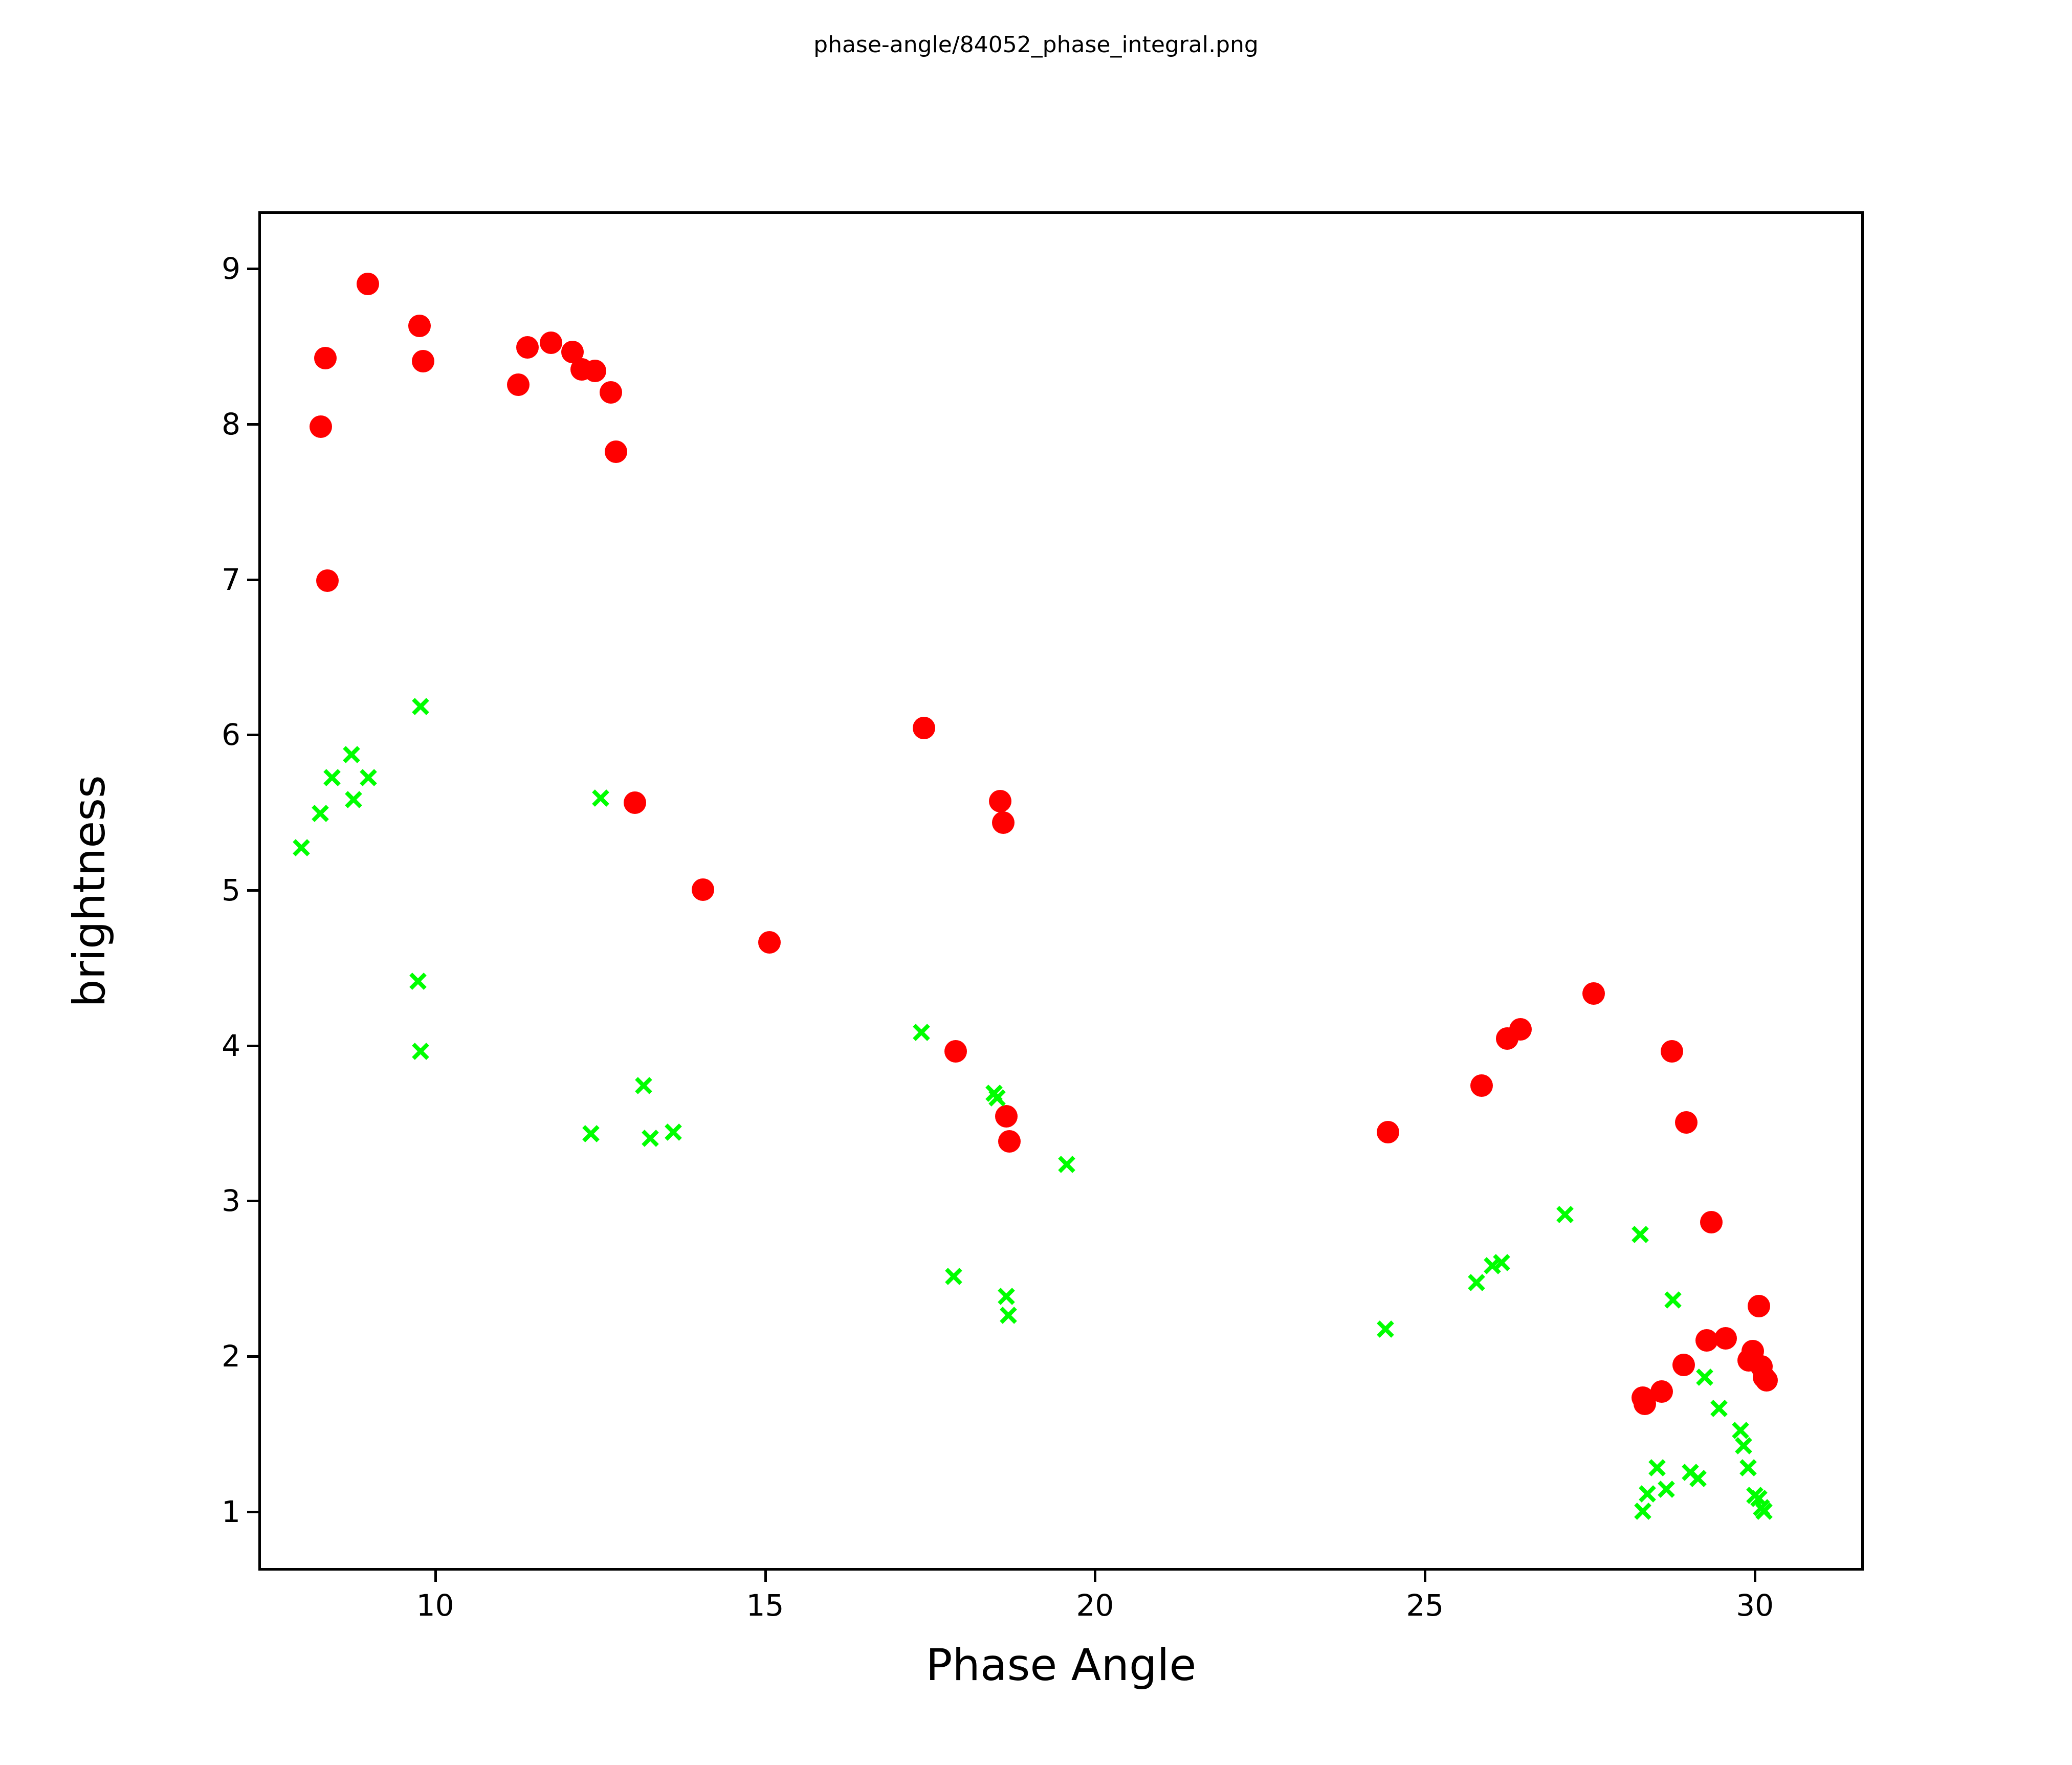  I want to click on x-tick-label: 15, so click(765, 1605).